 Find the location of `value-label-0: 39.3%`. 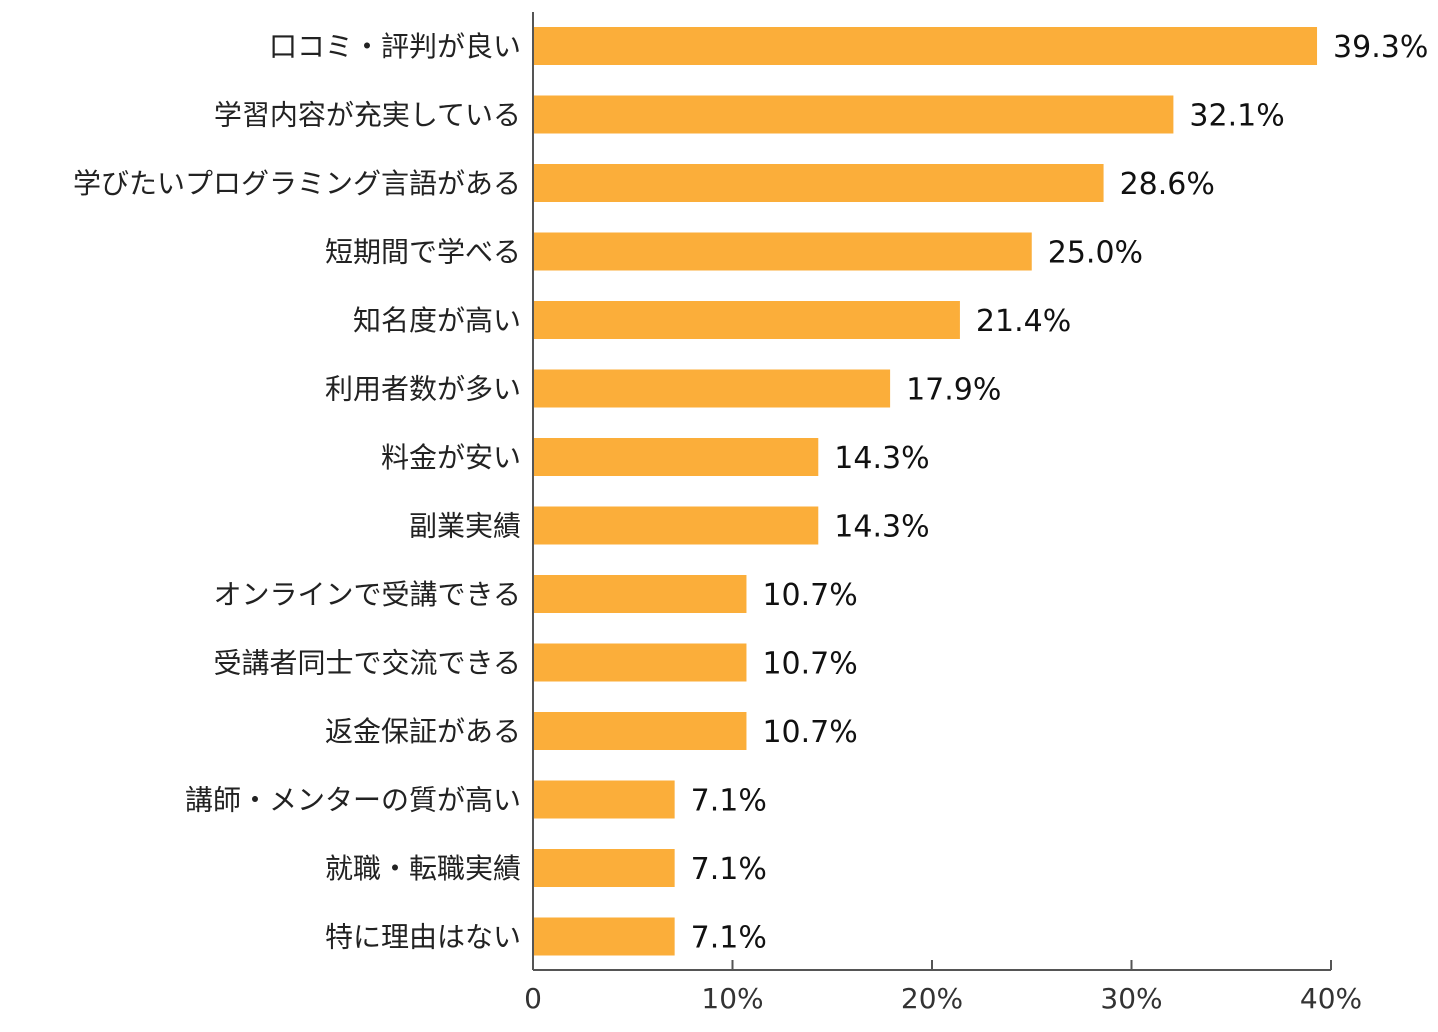

value-label-0: 39.3% is located at coordinates (1380, 47).